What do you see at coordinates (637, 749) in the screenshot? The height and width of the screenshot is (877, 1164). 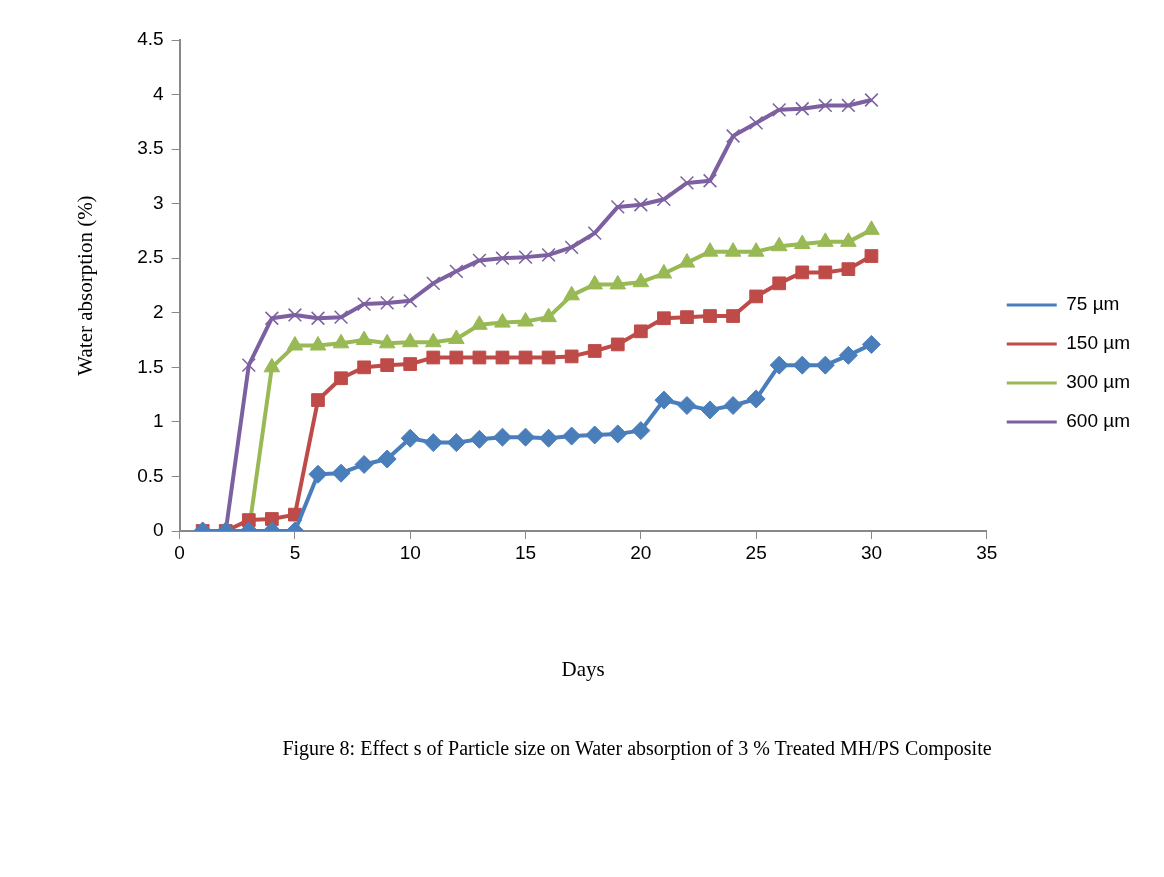 I see `caption: Figure 8: Effect s of Particle size on Water absorption of 3 % Treated MH/PS Composite` at bounding box center [637, 749].